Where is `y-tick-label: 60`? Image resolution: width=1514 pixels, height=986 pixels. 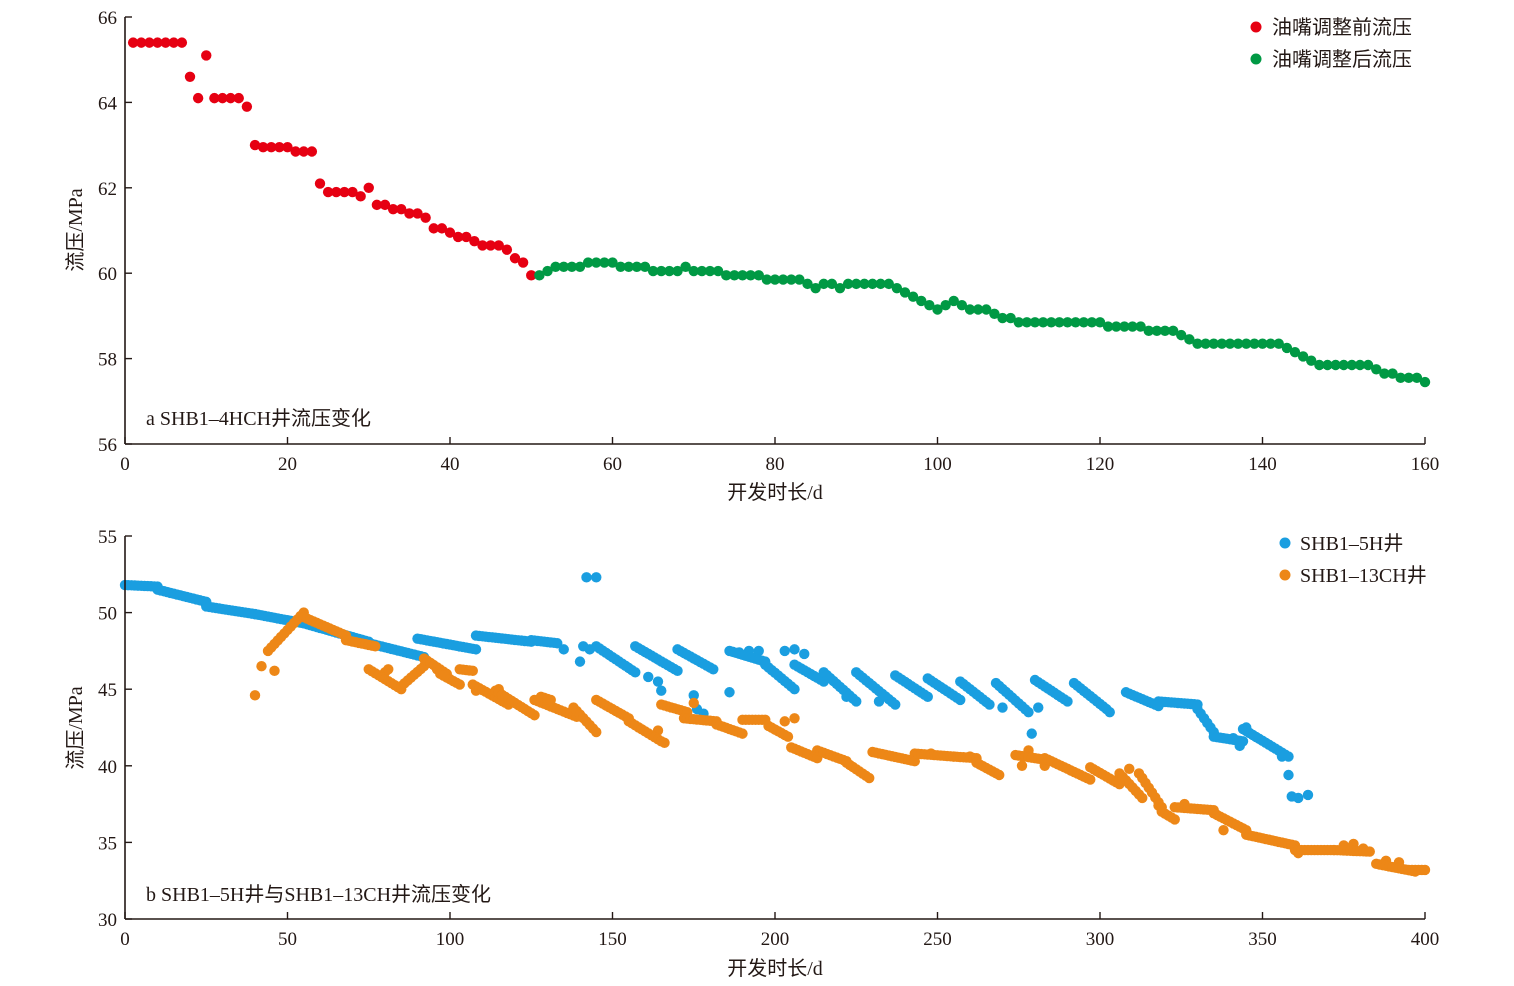
y-tick-label: 60 is located at coordinates (107, 274).